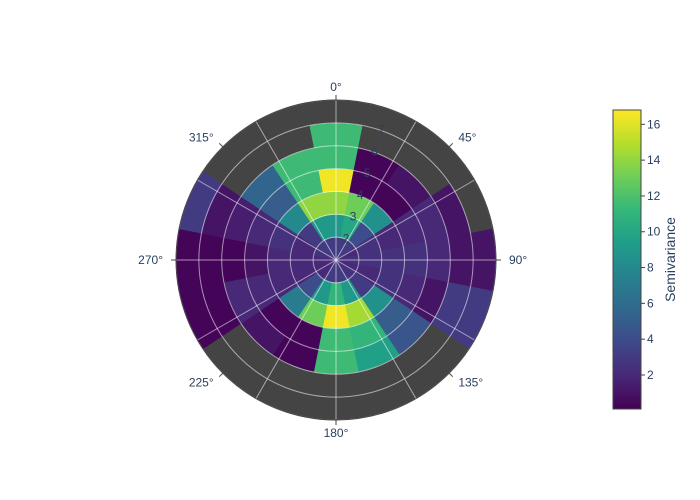 This screenshot has height=500, width=700. What do you see at coordinates (201, 382) in the screenshot?
I see `angular-tick-label: 225°` at bounding box center [201, 382].